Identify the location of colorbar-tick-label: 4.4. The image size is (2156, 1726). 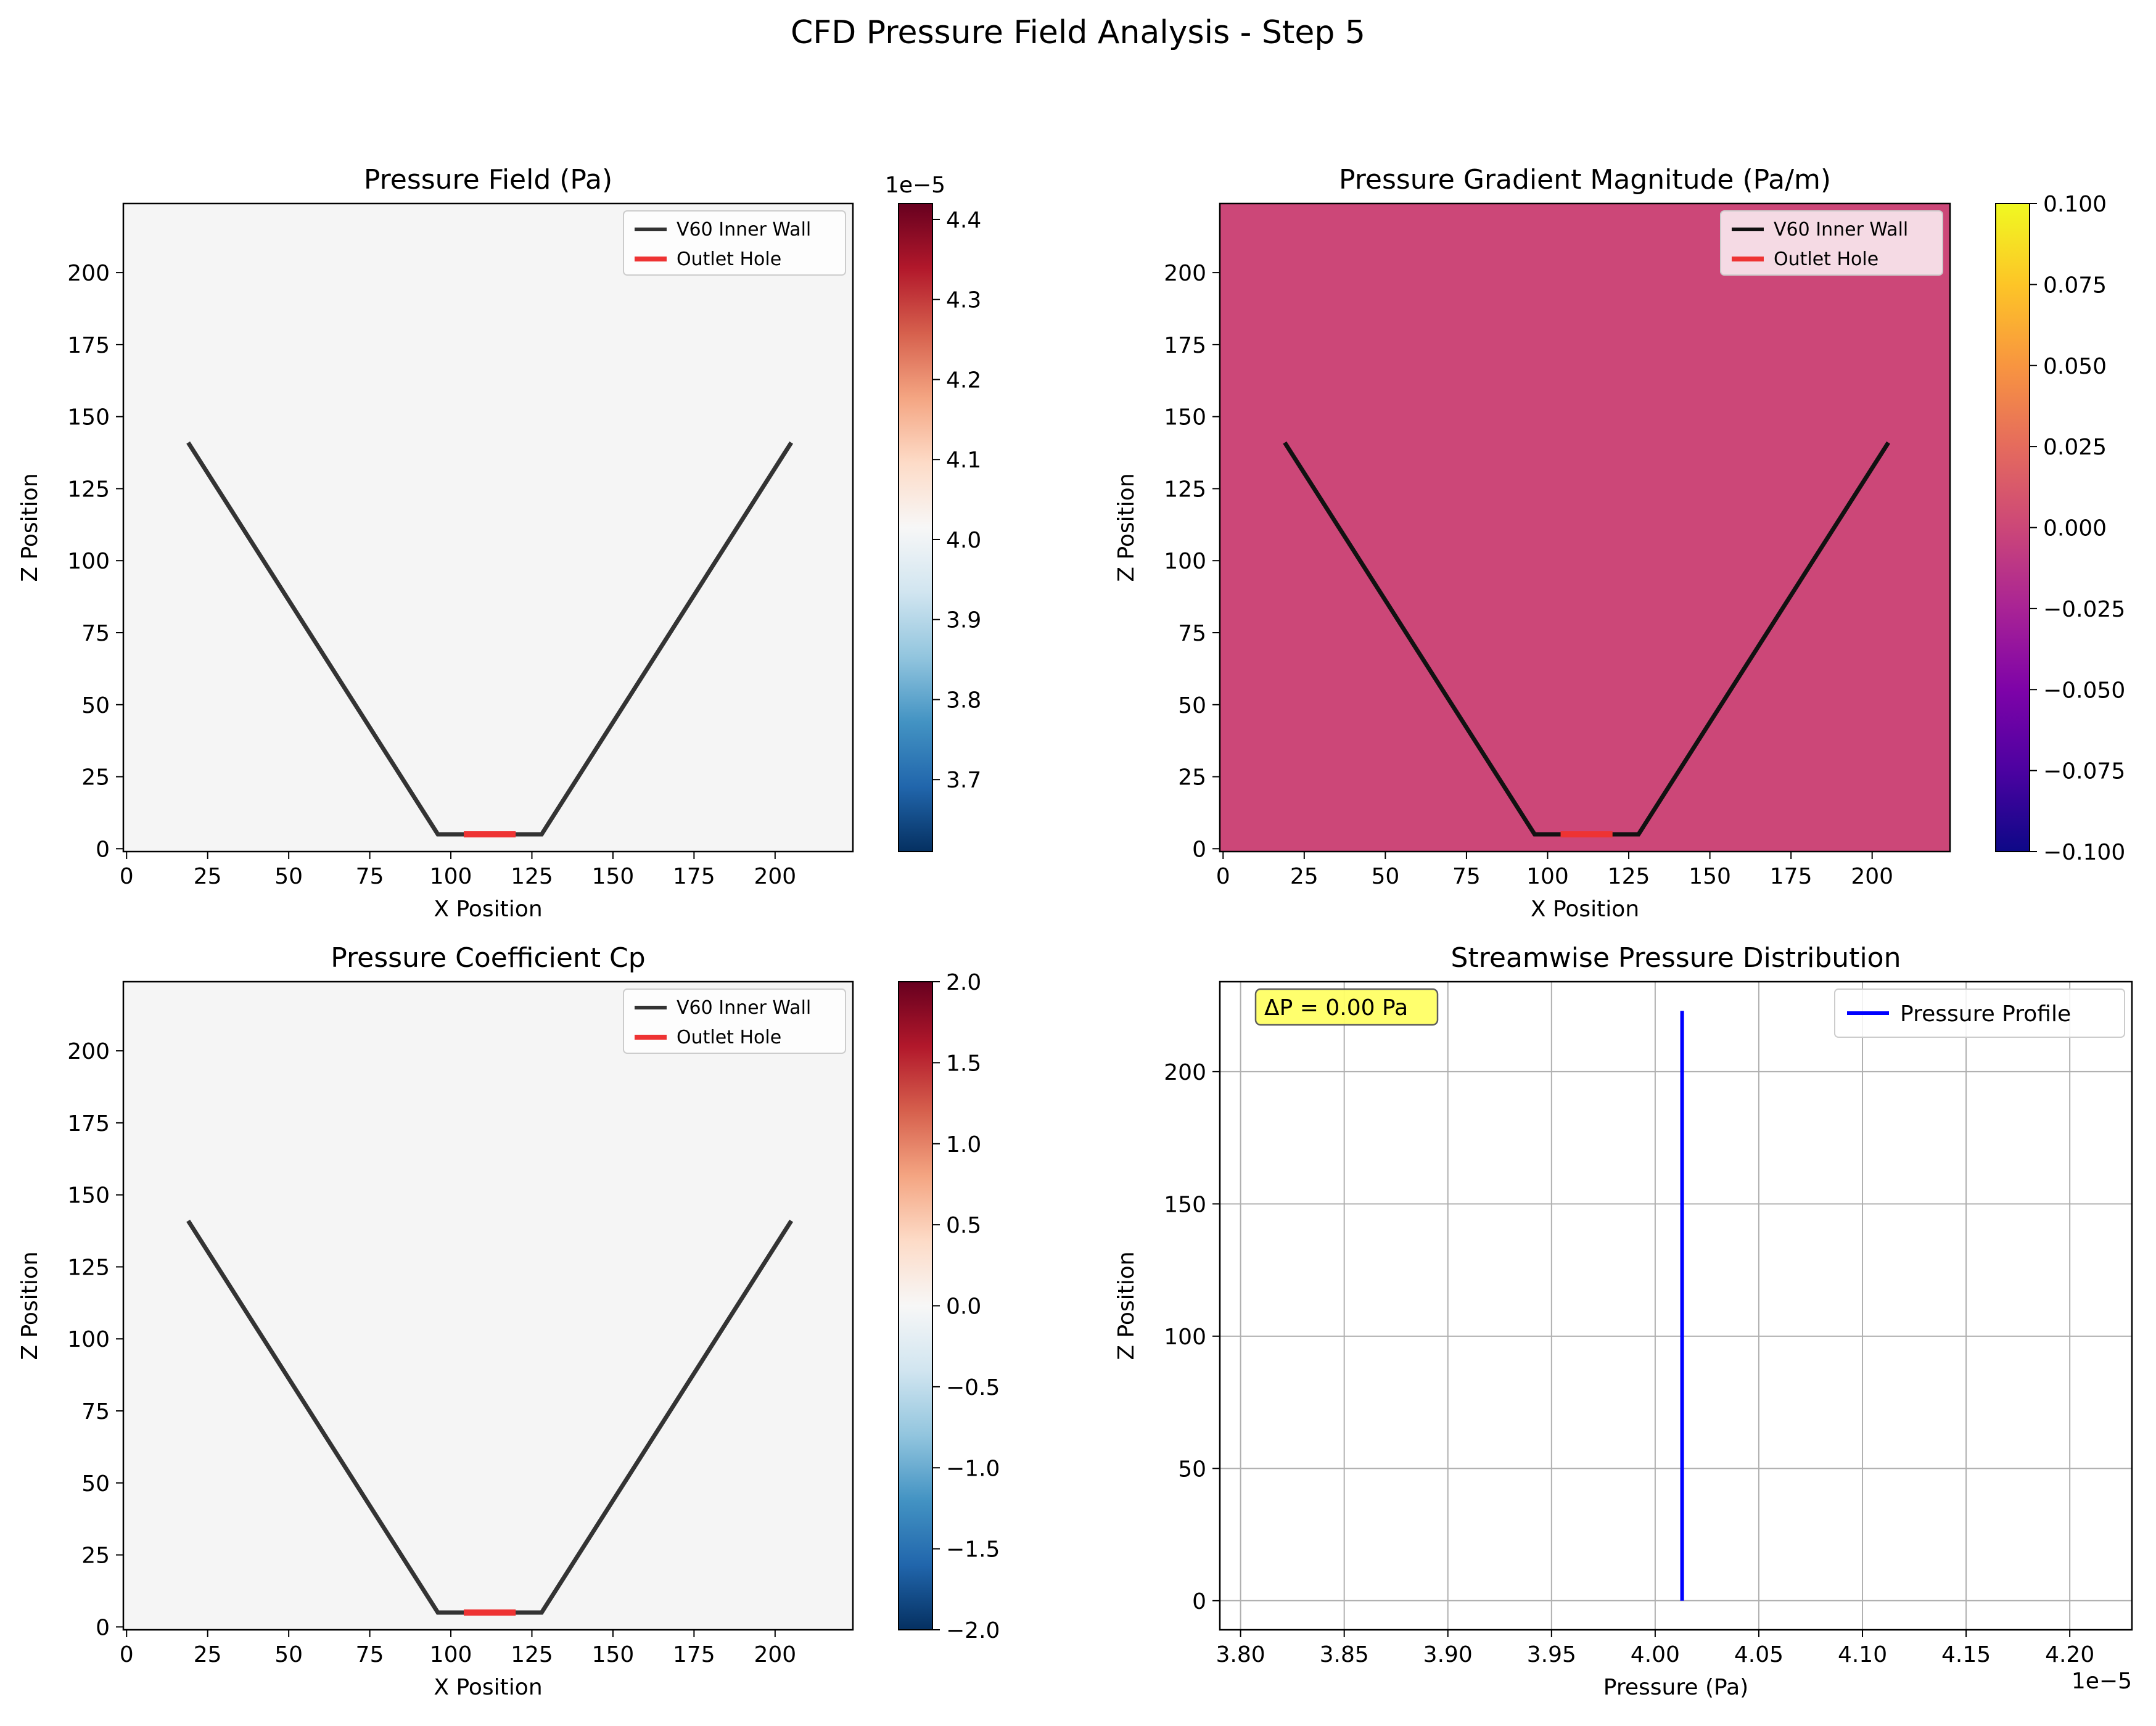
(963, 220).